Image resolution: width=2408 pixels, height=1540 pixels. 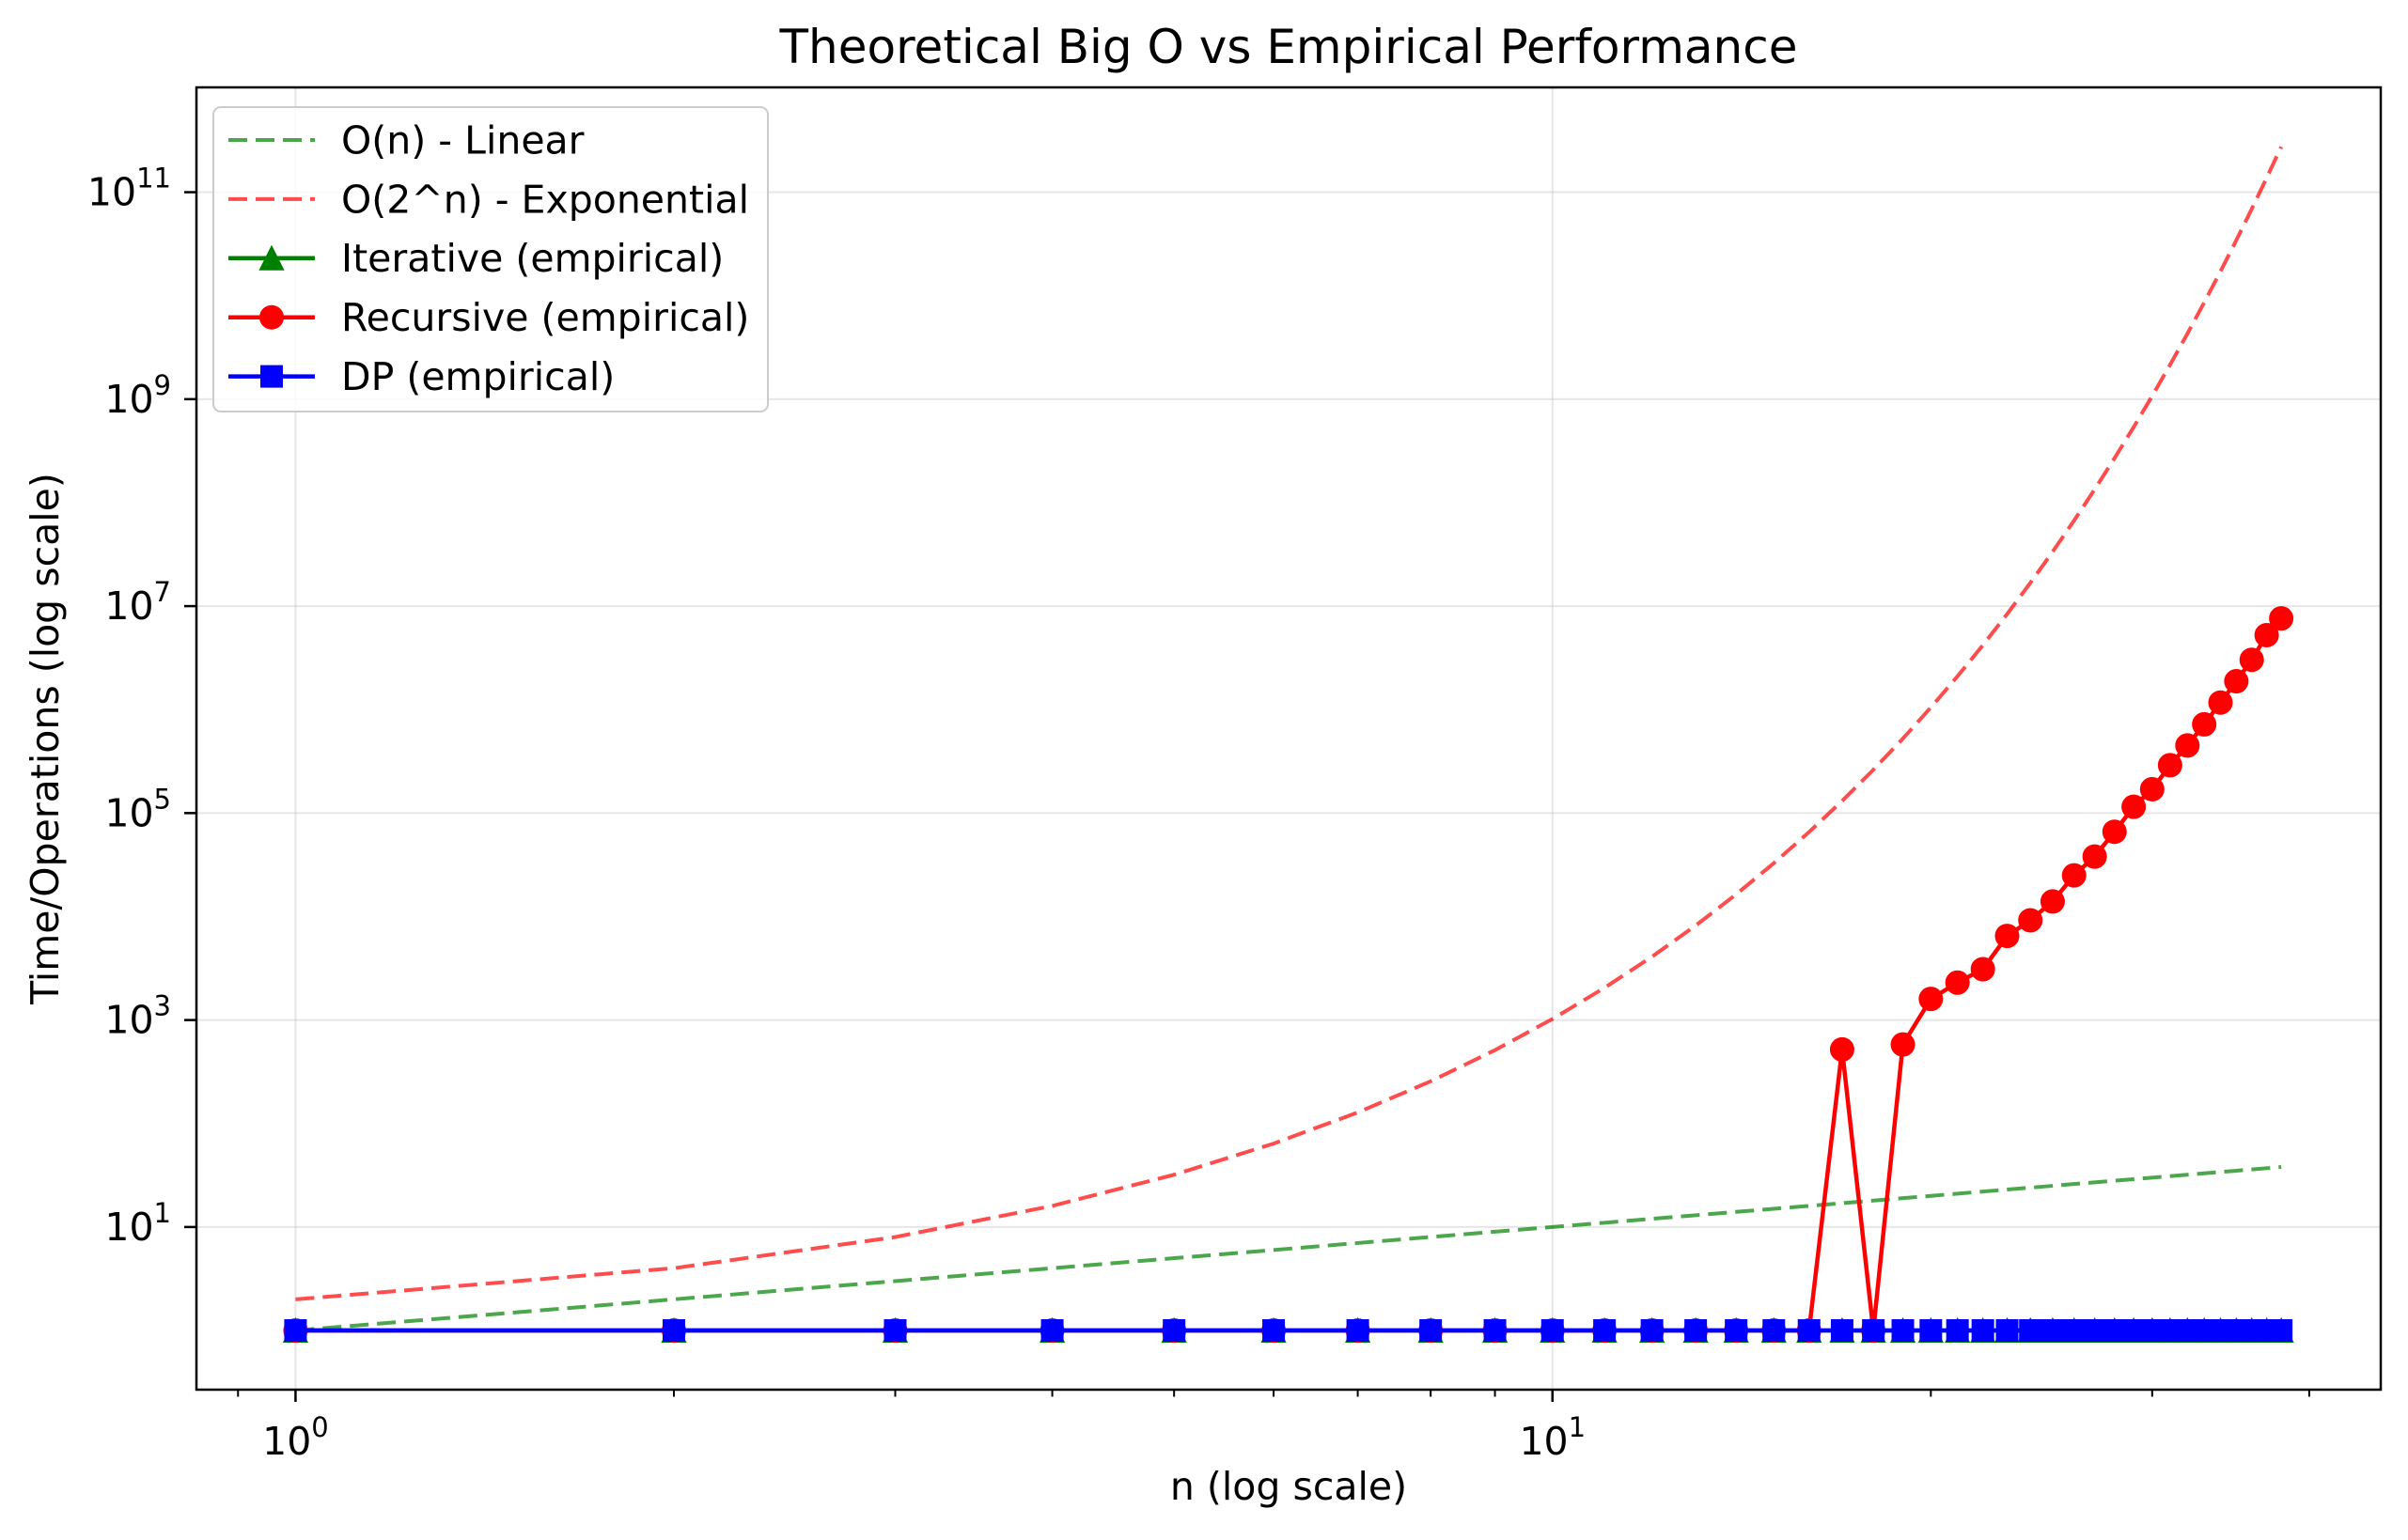 What do you see at coordinates (1288, 1486) in the screenshot?
I see `x-axis-label: n (log scale)` at bounding box center [1288, 1486].